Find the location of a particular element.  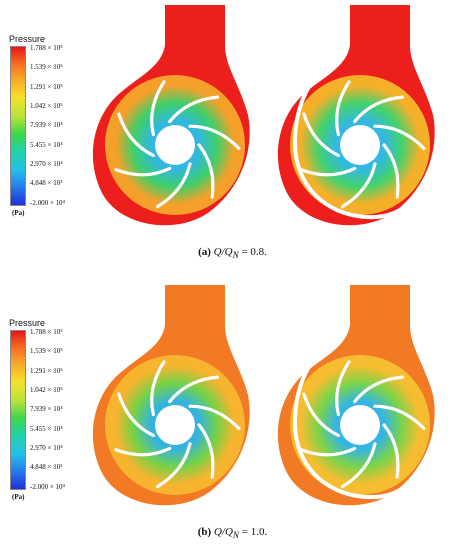

caption-b: (b) Q/QN = 1.0. is located at coordinates (232, 533).